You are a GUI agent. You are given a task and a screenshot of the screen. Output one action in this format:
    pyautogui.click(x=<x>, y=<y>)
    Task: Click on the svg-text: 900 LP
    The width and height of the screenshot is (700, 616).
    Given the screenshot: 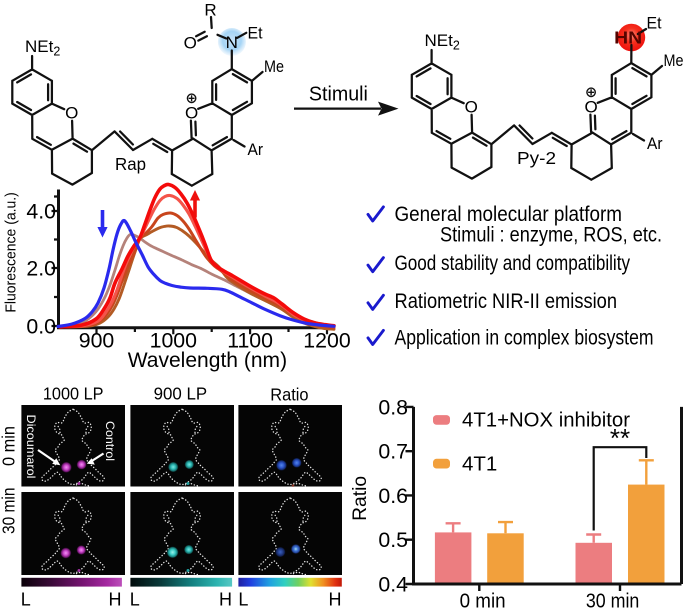 What is the action you would take?
    pyautogui.click(x=181, y=393)
    